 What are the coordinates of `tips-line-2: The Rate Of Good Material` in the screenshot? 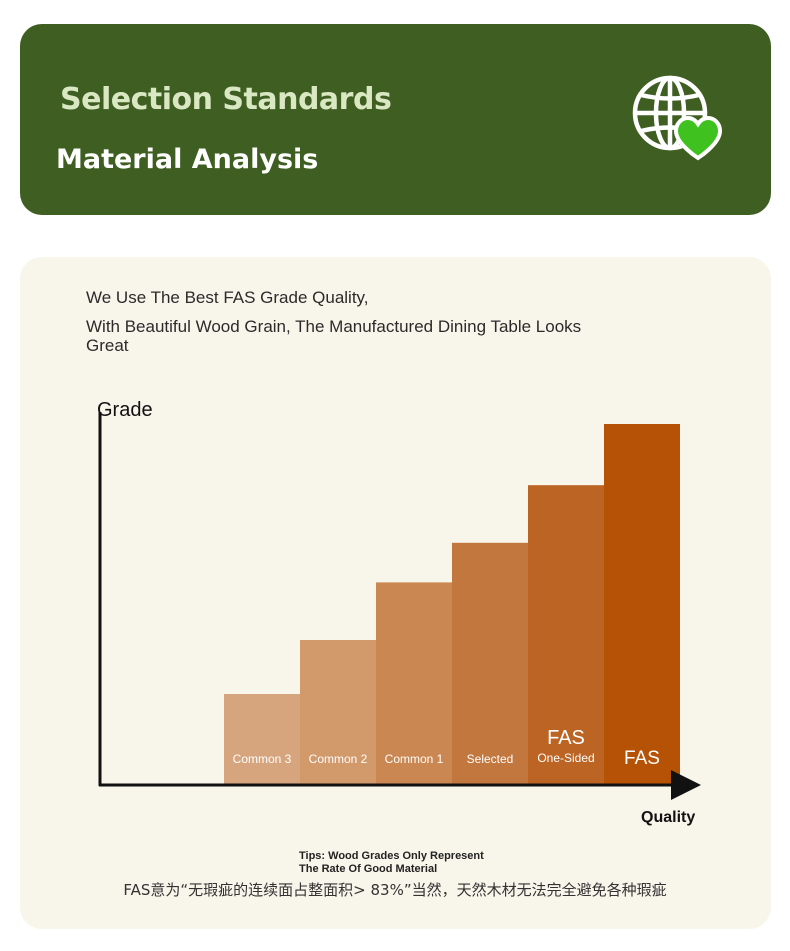 It's located at (368, 869).